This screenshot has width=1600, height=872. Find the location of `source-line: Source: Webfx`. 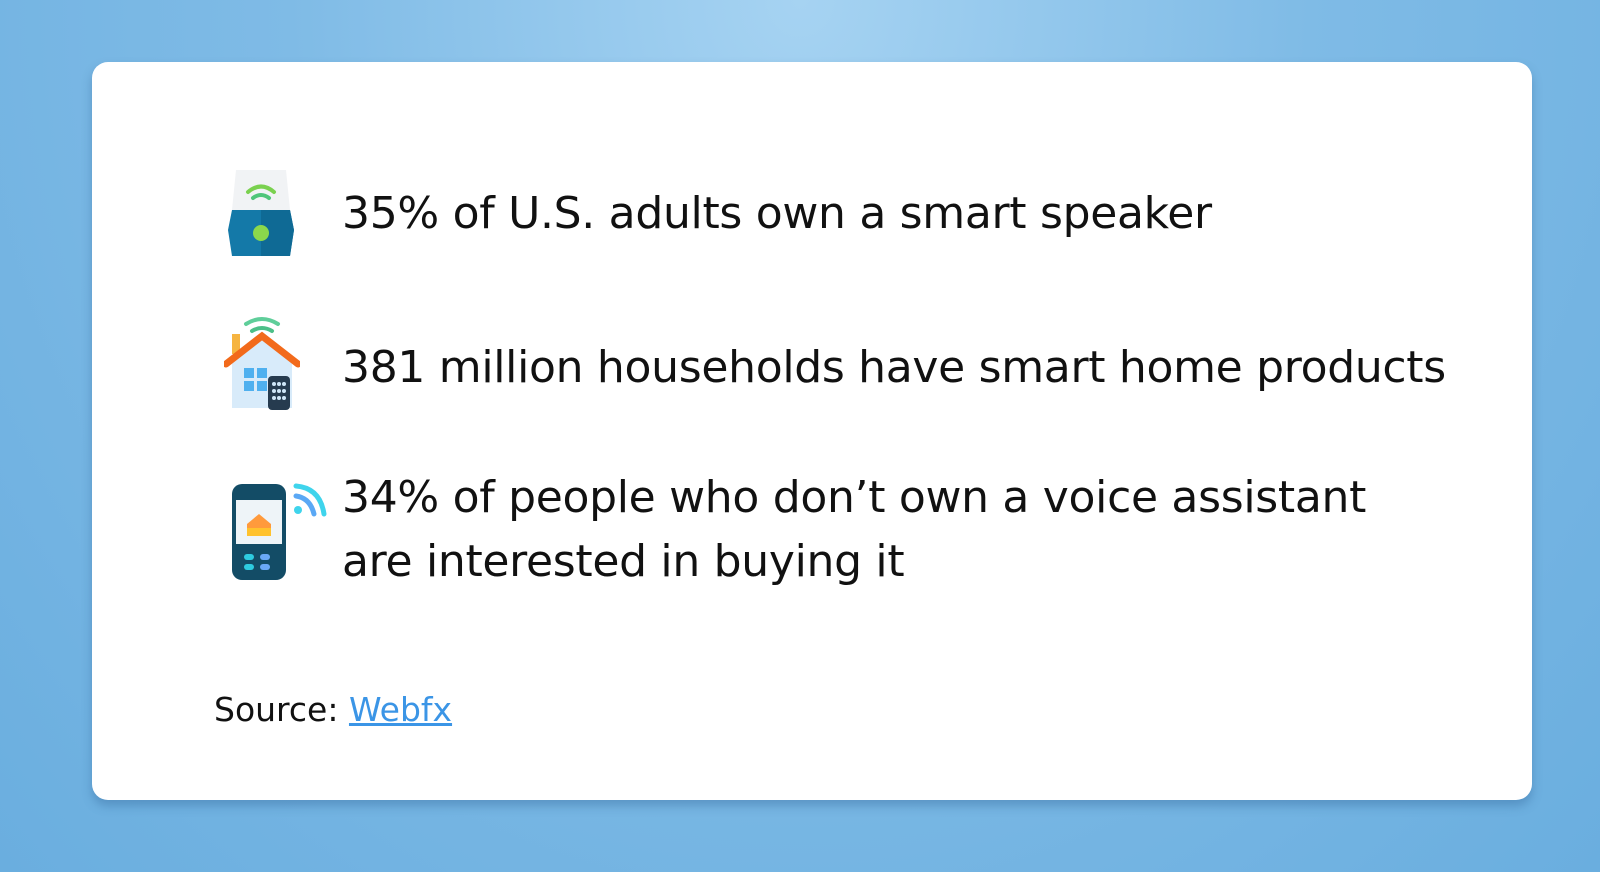

source-line: Source: Webfx is located at coordinates (333, 709).